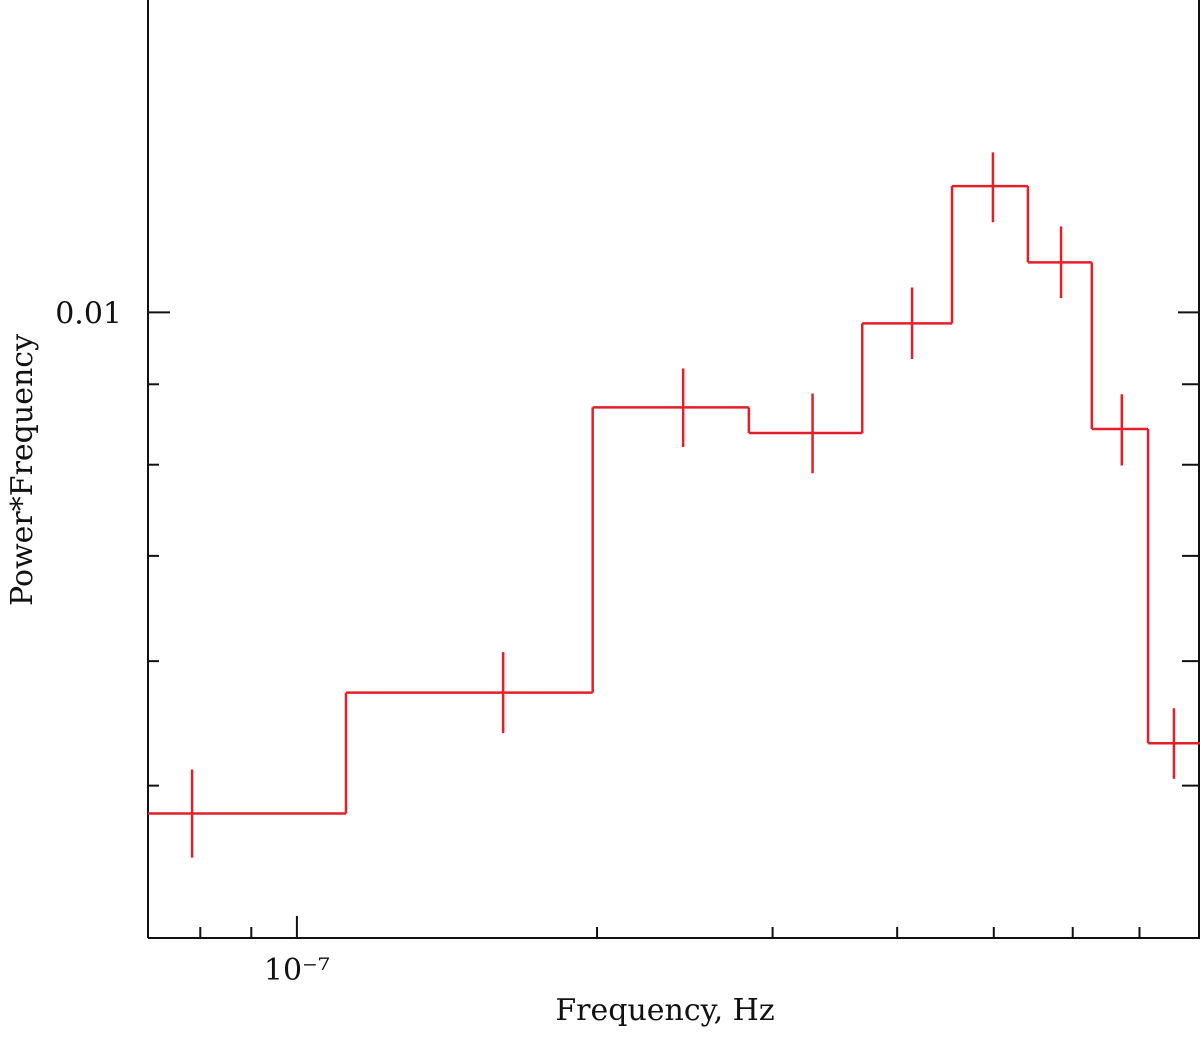 This screenshot has height=1037, width=1200. What do you see at coordinates (297, 970) in the screenshot?
I see `x-tick-label: 10⁻⁷` at bounding box center [297, 970].